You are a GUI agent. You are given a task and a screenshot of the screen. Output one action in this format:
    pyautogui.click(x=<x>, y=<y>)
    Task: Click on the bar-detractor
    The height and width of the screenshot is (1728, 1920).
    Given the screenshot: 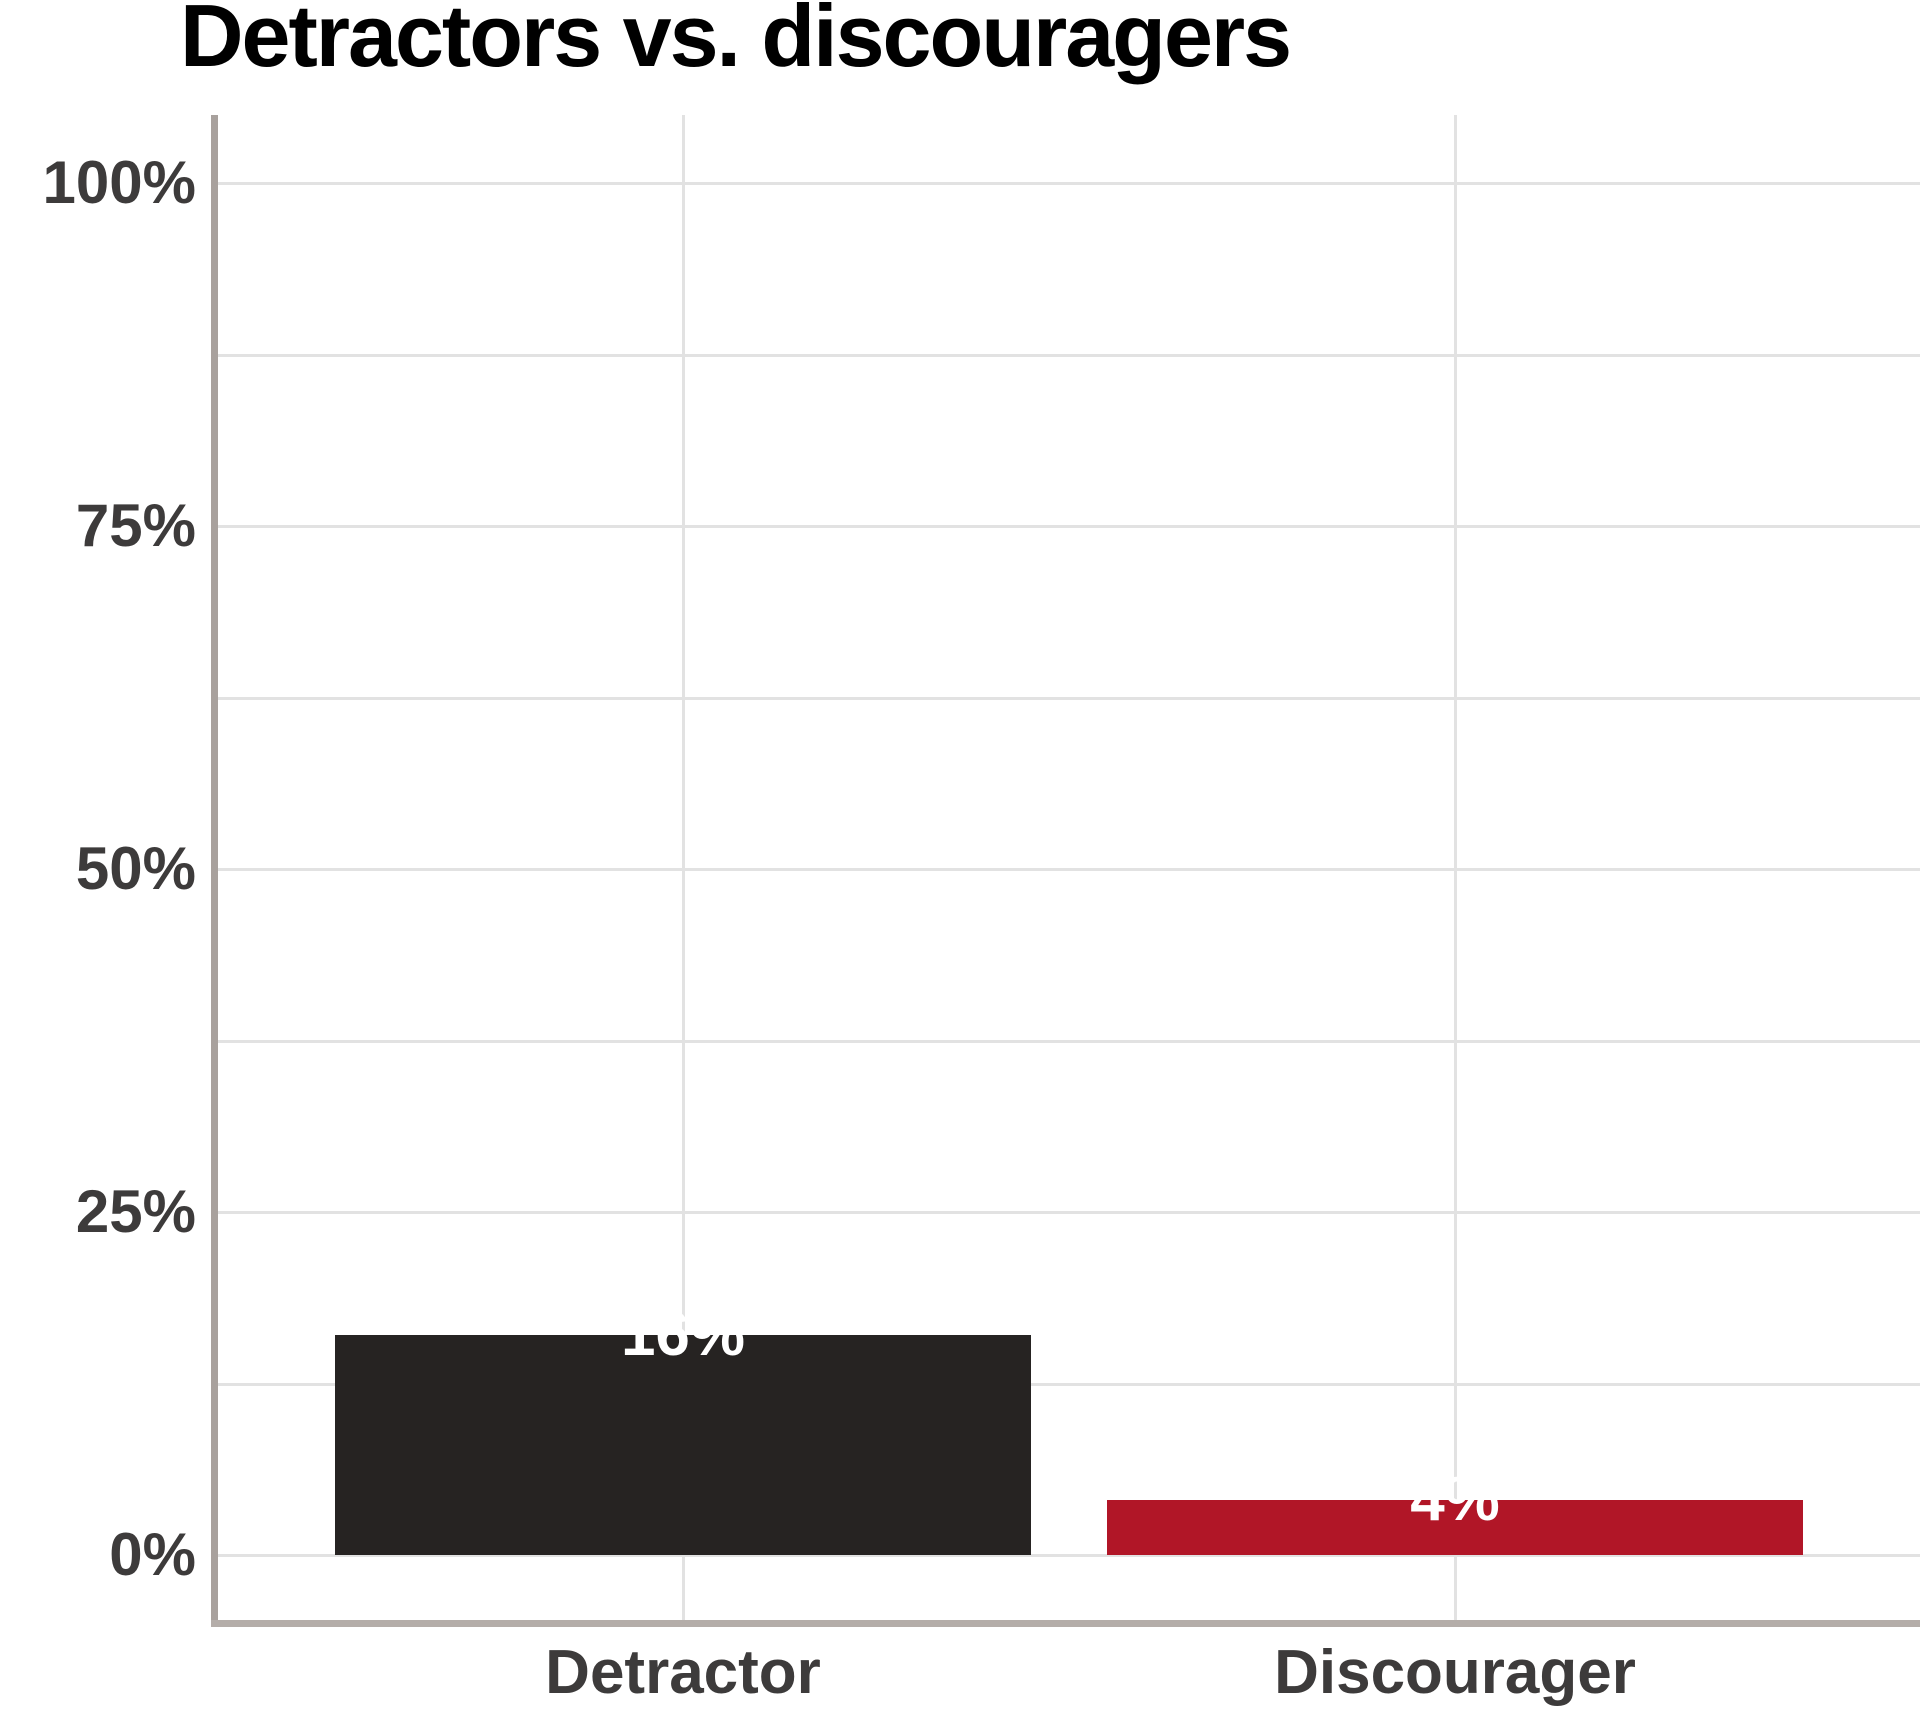 What is the action you would take?
    pyautogui.click(x=683, y=1445)
    